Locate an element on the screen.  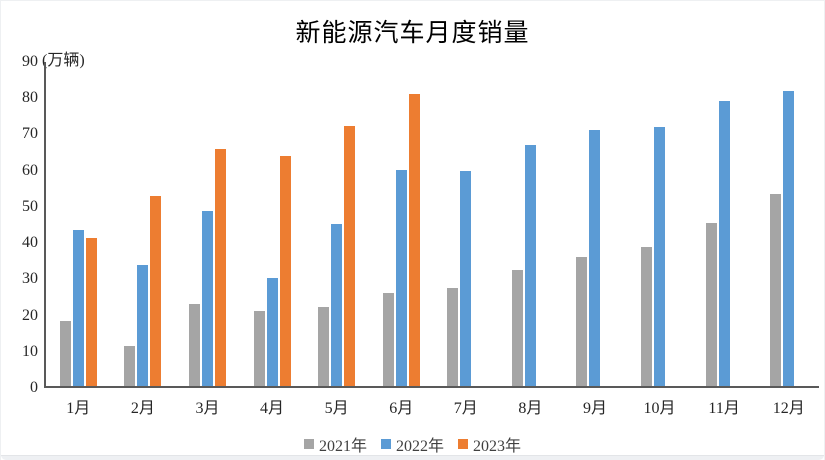
x-axis-label: 5月 is located at coordinates (336, 408).